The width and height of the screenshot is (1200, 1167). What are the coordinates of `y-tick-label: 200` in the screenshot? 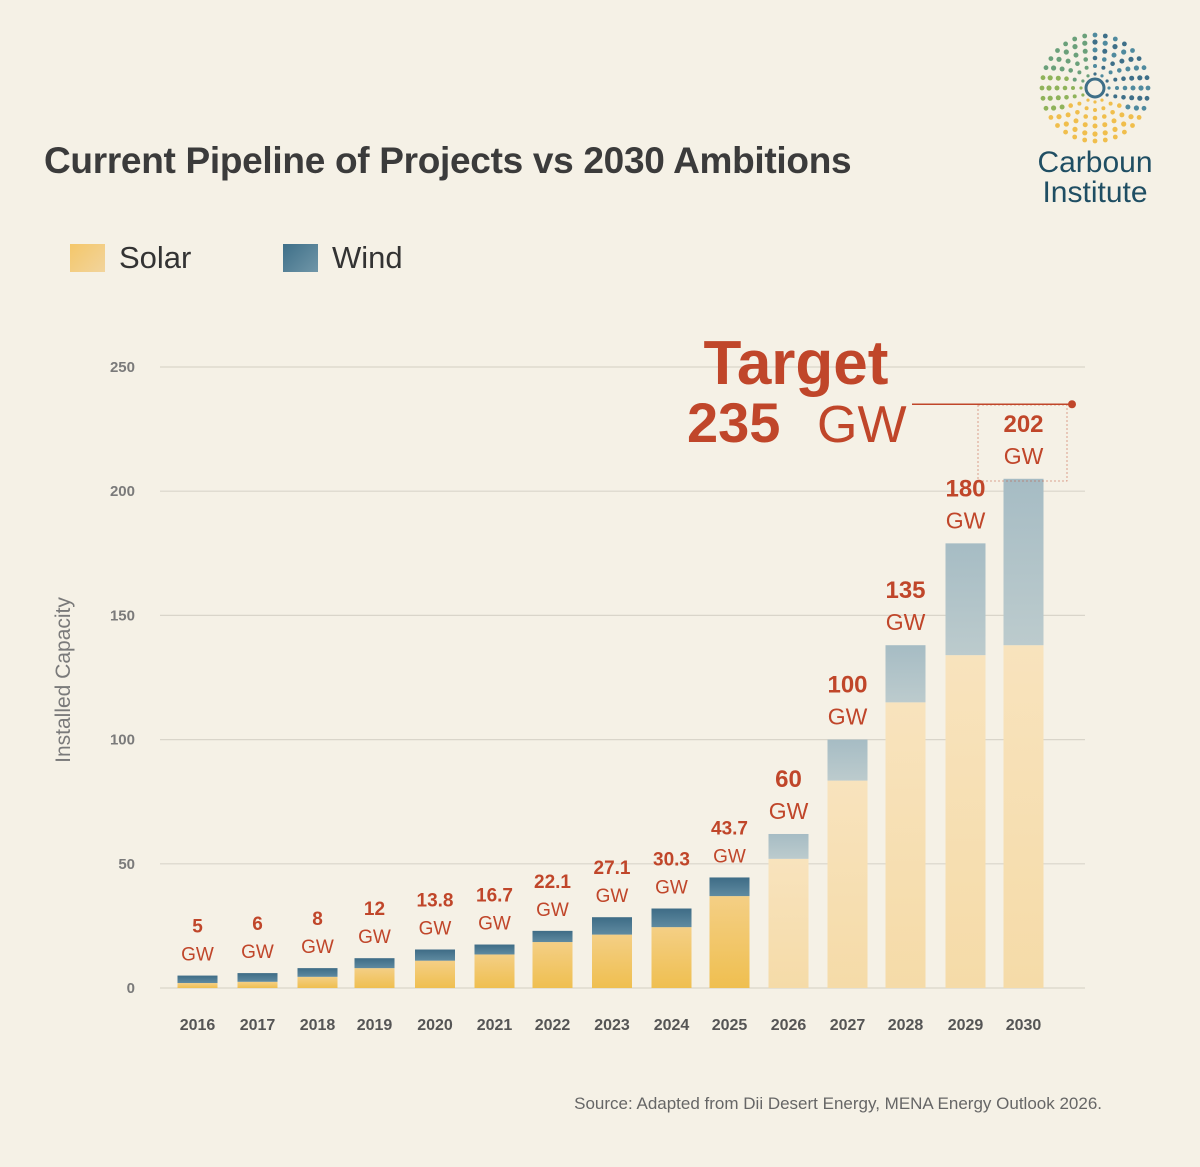 It's located at (122, 491).